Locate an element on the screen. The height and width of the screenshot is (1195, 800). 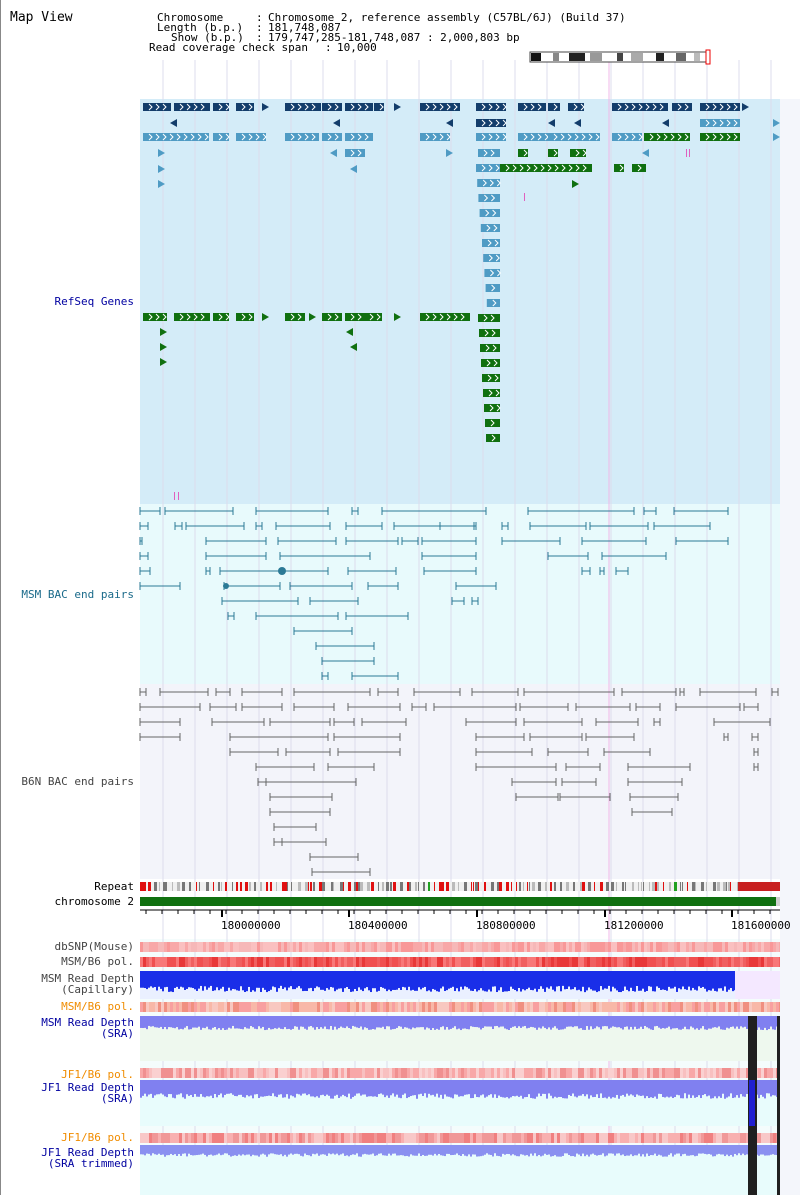
dbsnp-track-label: dbSNP(Mouse) is located at coordinates (94, 946).